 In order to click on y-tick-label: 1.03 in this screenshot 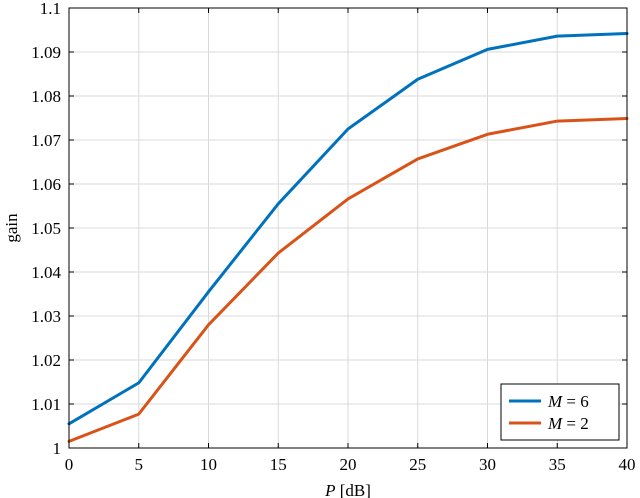, I will do `click(46, 316)`.